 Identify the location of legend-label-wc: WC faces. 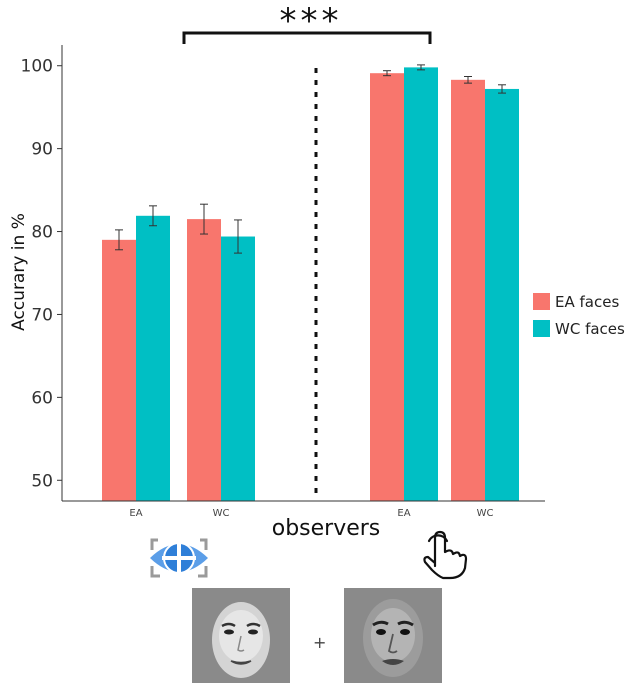
(590, 329).